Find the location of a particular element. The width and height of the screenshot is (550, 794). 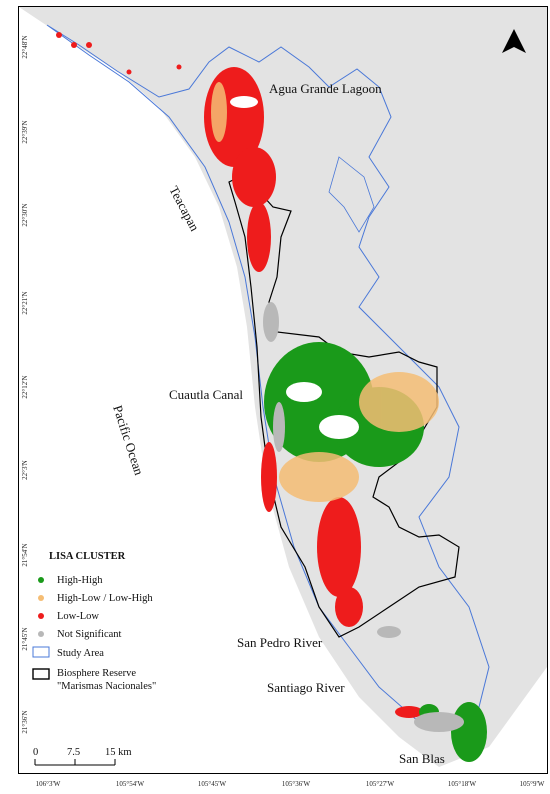

lat-tick-label: 22°12'N is located at coordinates (25, 386).